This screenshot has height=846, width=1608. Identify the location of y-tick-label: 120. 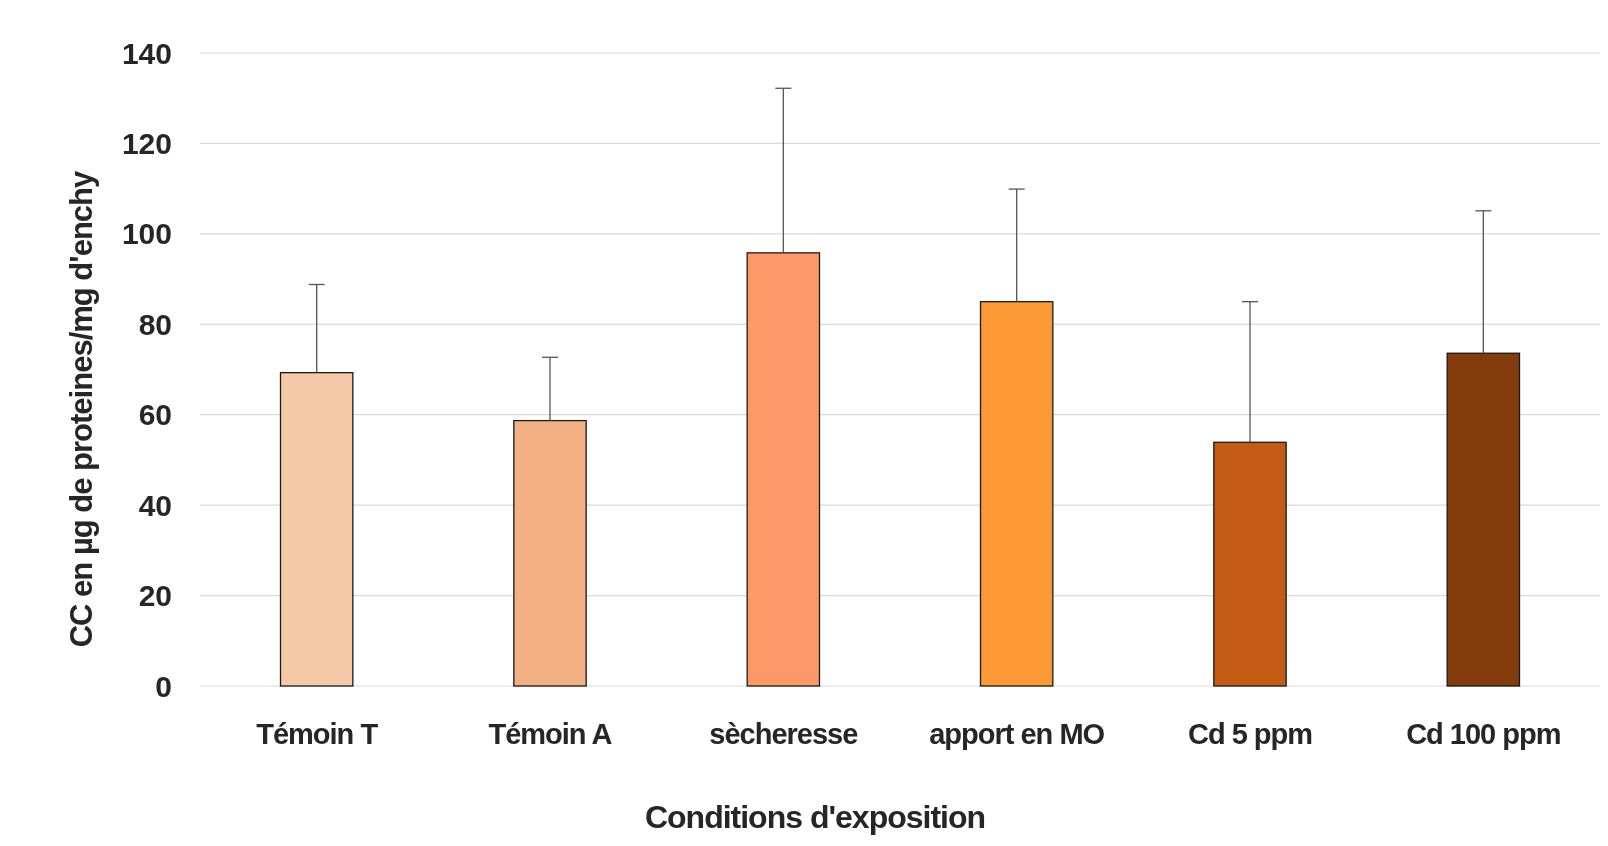
(146, 143).